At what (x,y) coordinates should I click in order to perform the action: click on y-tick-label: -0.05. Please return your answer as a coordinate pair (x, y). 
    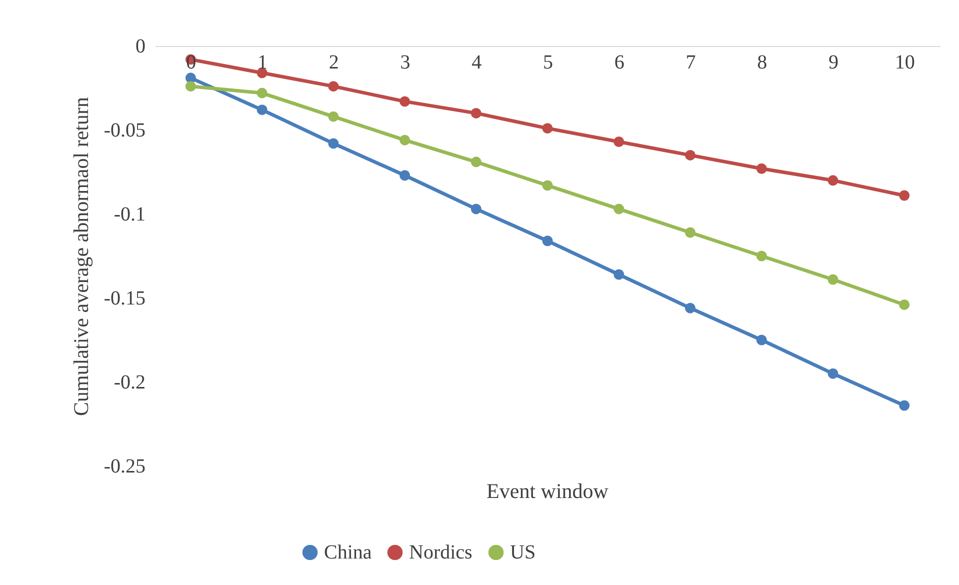
    Looking at the image, I should click on (125, 131).